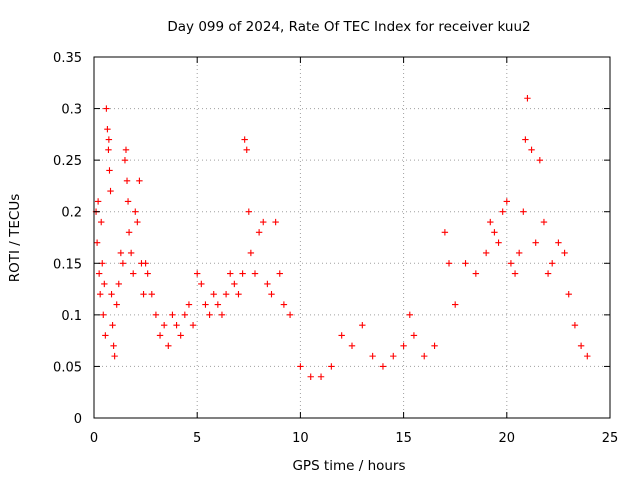  I want to click on x-tick-label: 0, so click(94, 438).